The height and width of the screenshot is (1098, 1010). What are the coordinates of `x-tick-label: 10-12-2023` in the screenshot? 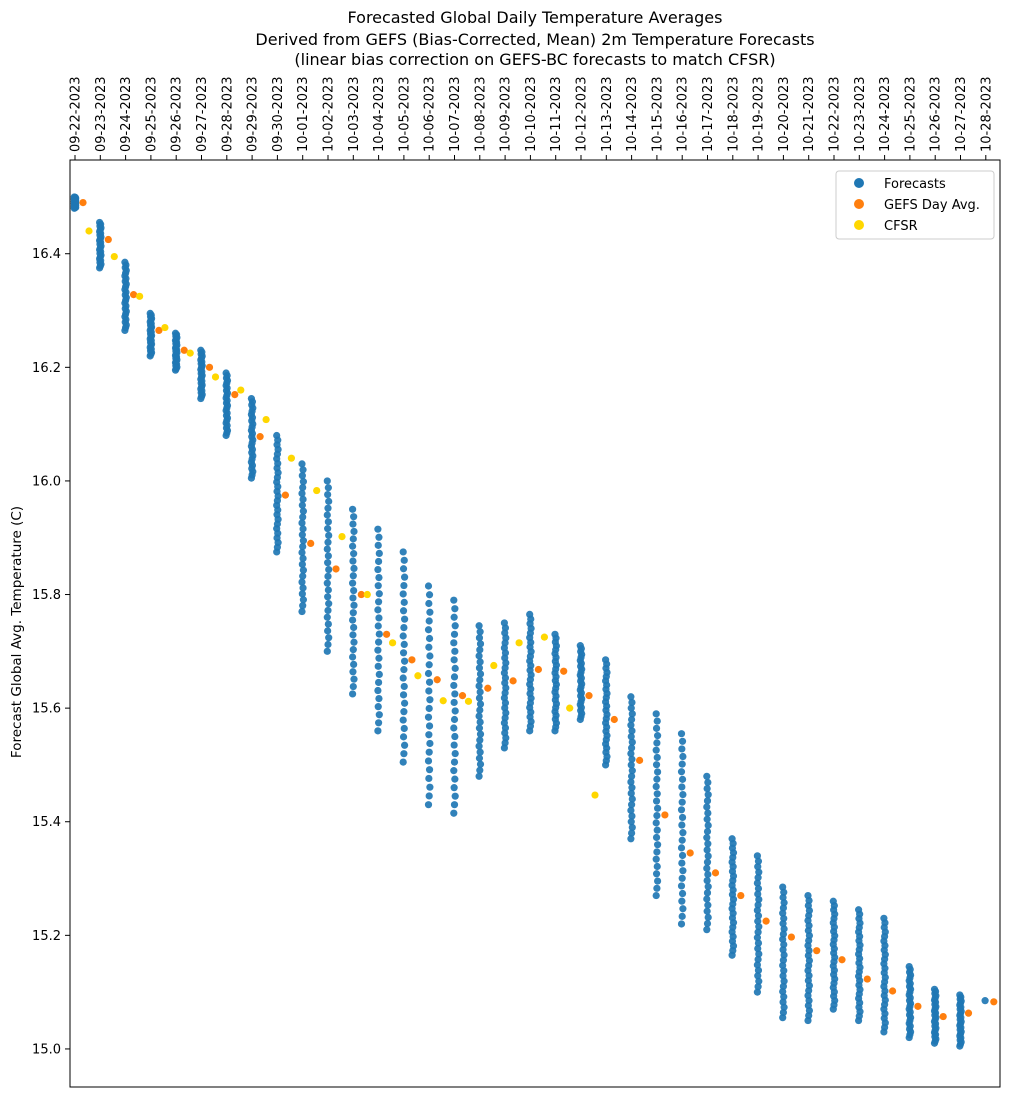 It's located at (582, 114).